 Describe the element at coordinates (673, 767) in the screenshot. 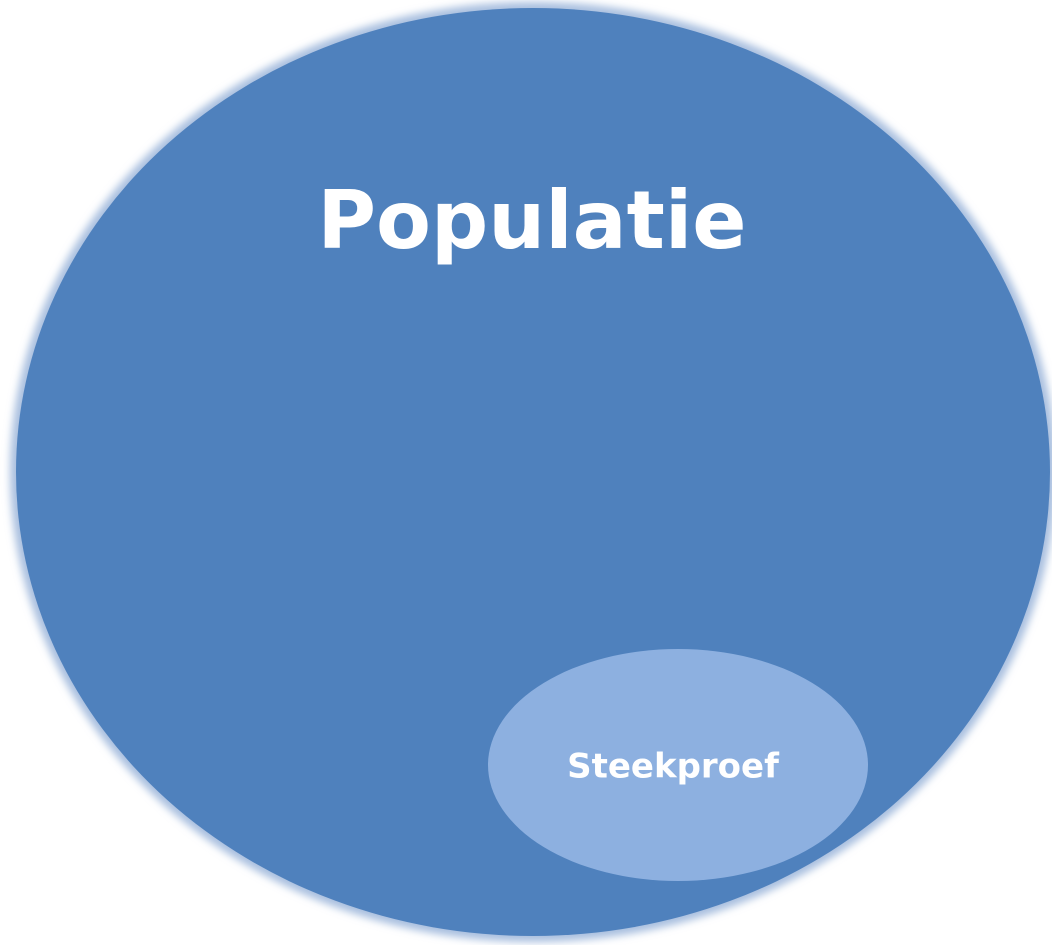

I see `sample-label: Steekproef` at that location.